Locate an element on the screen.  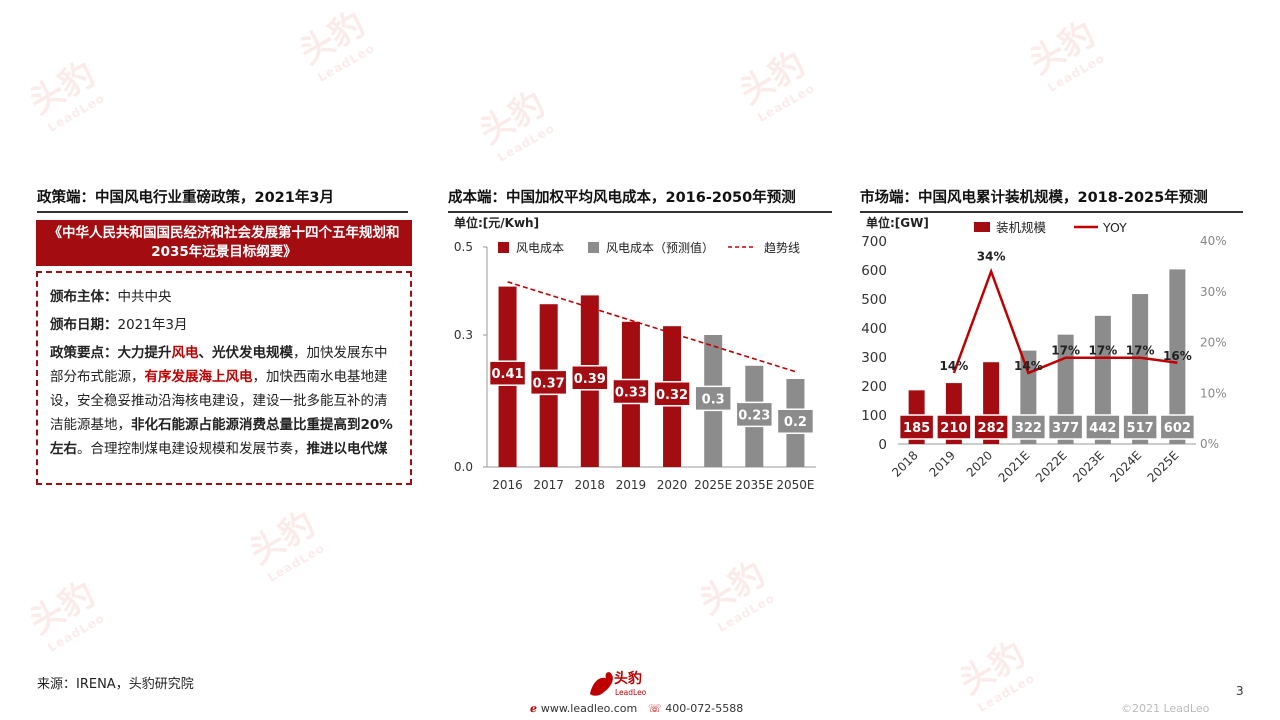
capacity-y-tick-label: 0 is located at coordinates (882, 445).